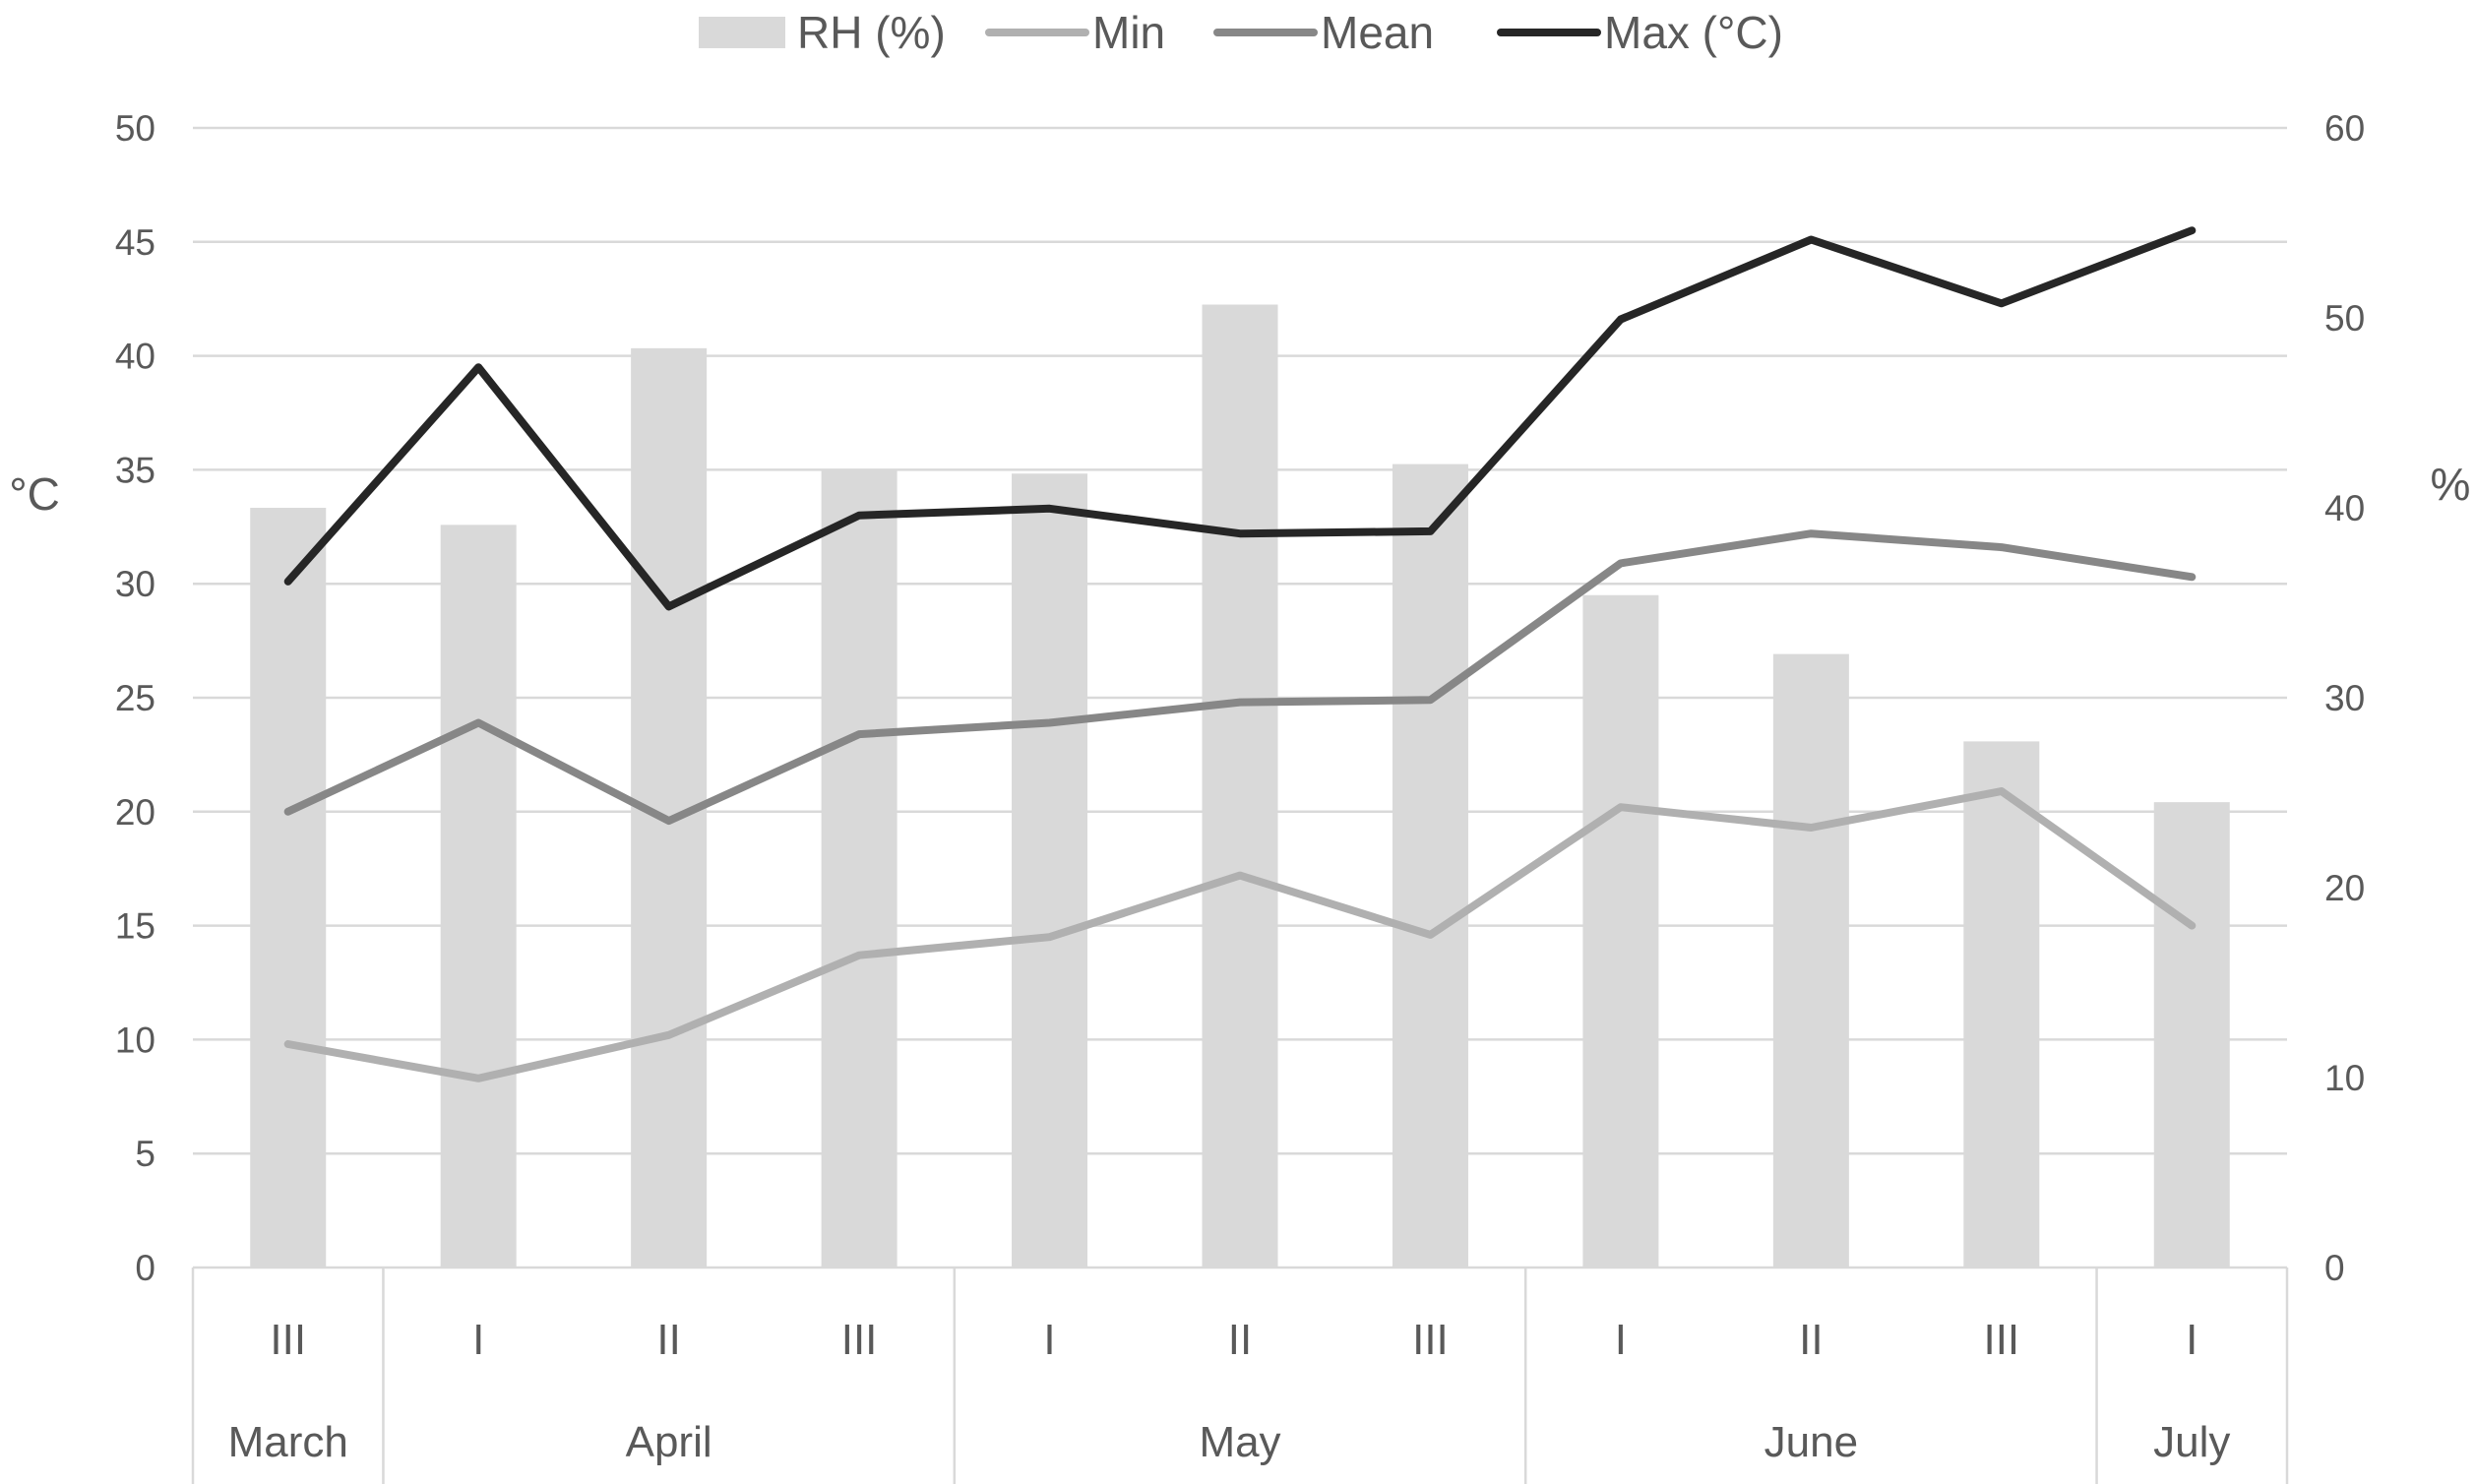 The height and width of the screenshot is (1484, 2476). What do you see at coordinates (742, 32) in the screenshot?
I see `legend-swatch-bar` at bounding box center [742, 32].